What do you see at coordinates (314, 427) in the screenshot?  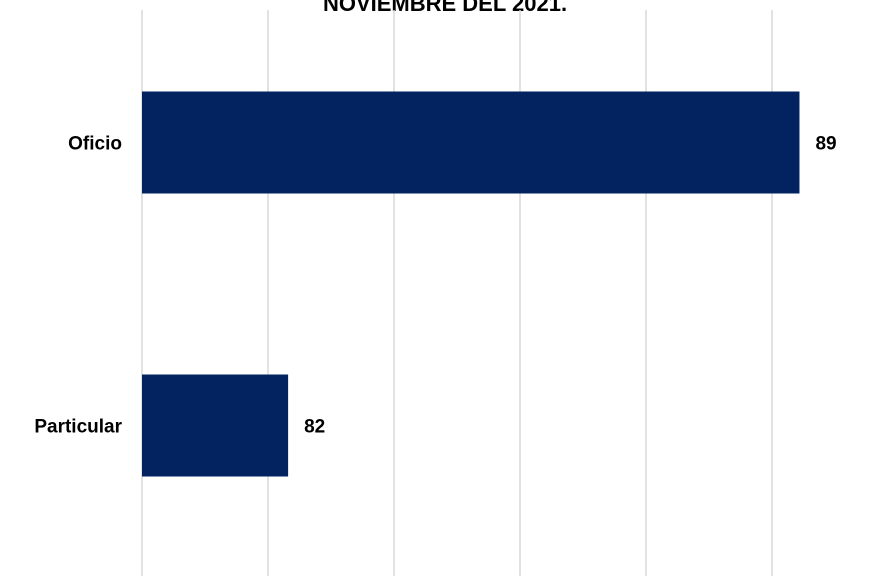 I see `data-label: 82` at bounding box center [314, 427].